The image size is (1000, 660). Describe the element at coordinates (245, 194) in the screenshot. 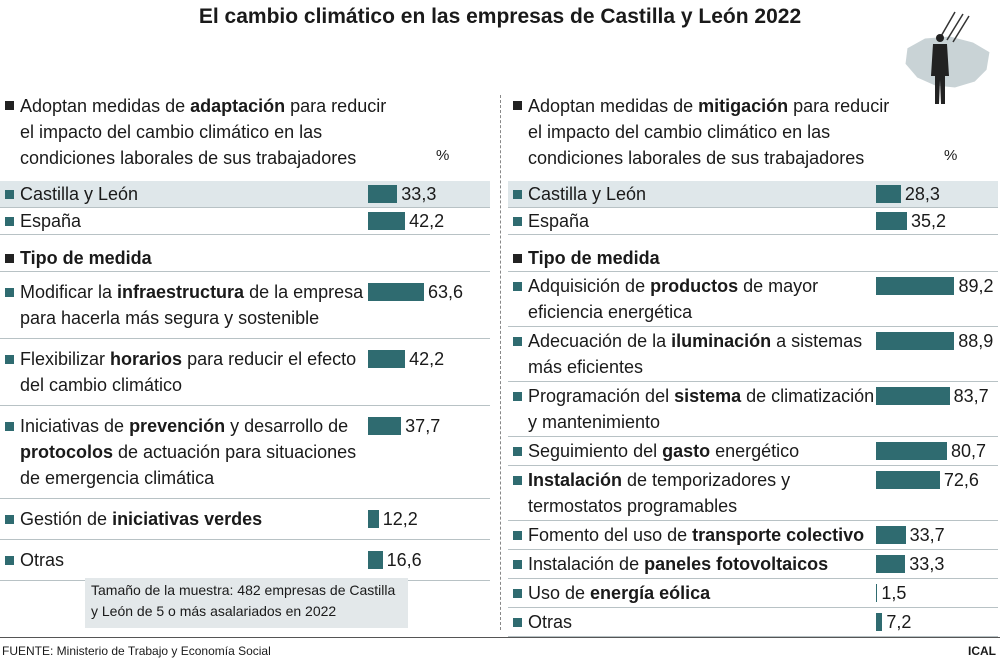

I see `bar-row: Castilla y León 33,3` at that location.